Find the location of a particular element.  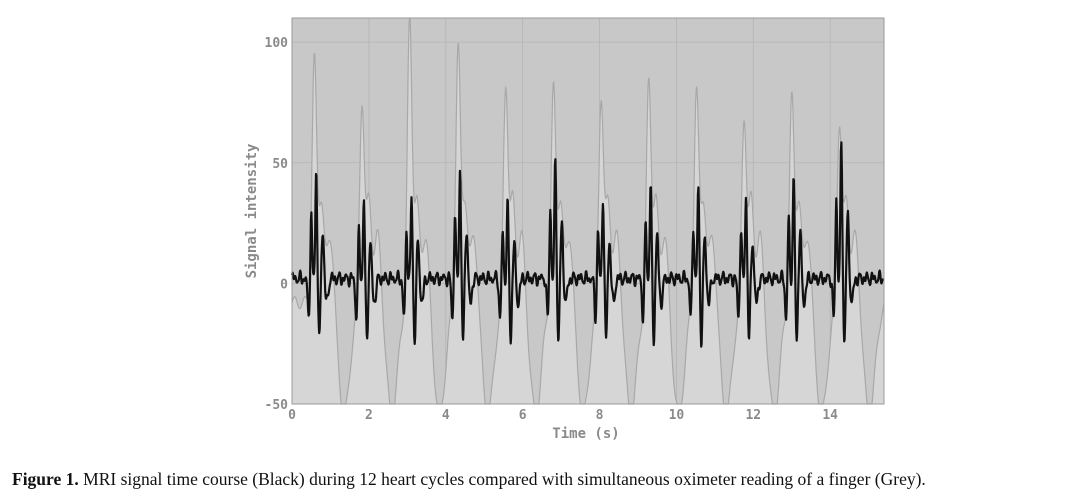

x-tick-label: 8 is located at coordinates (600, 415).